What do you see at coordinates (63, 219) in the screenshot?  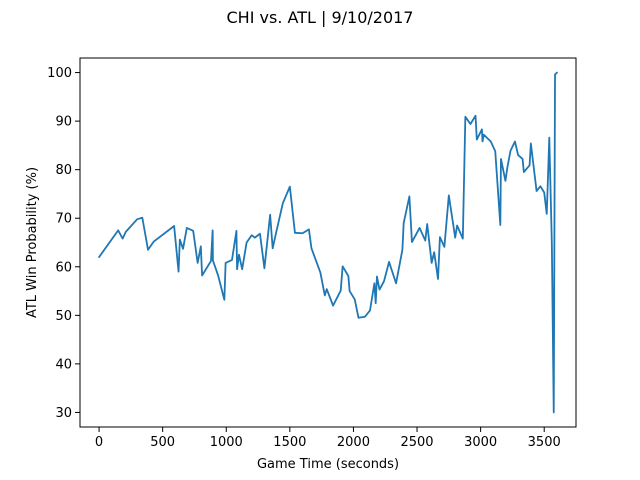 I see `y-tick-label: 70` at bounding box center [63, 219].